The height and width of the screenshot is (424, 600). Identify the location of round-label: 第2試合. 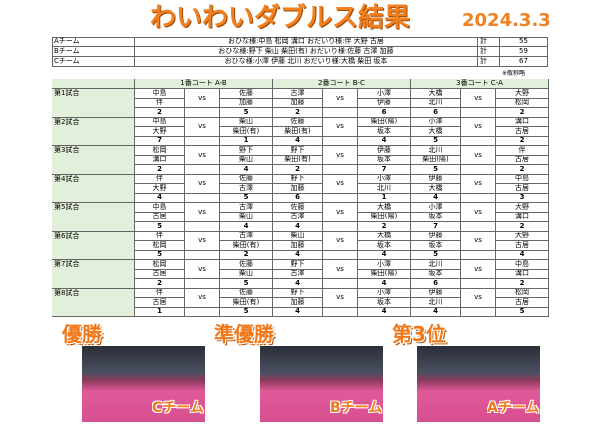
(93, 131).